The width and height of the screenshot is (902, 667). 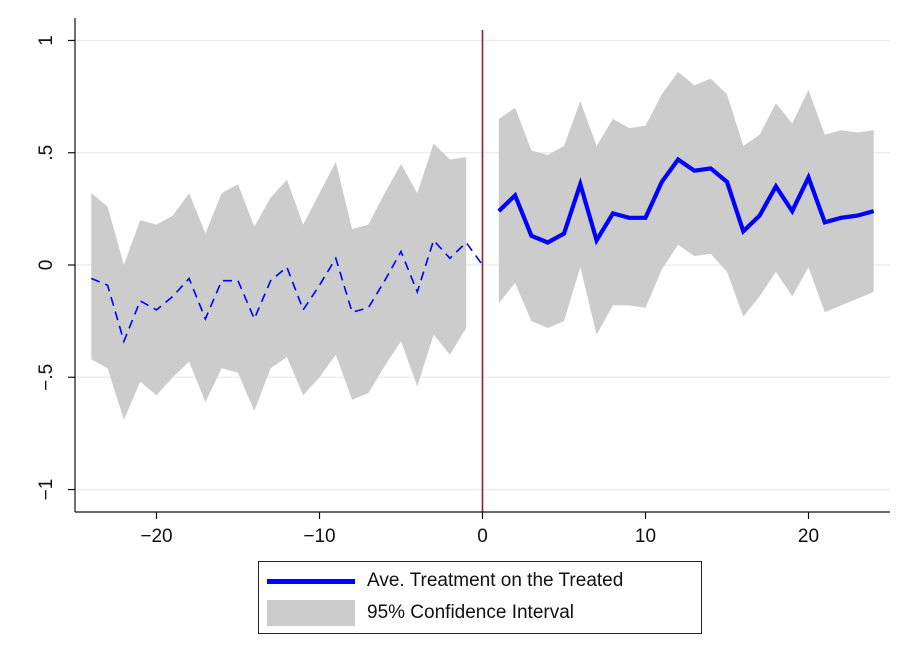 What do you see at coordinates (46, 40) in the screenshot?
I see `y-tick-label-4: 1` at bounding box center [46, 40].